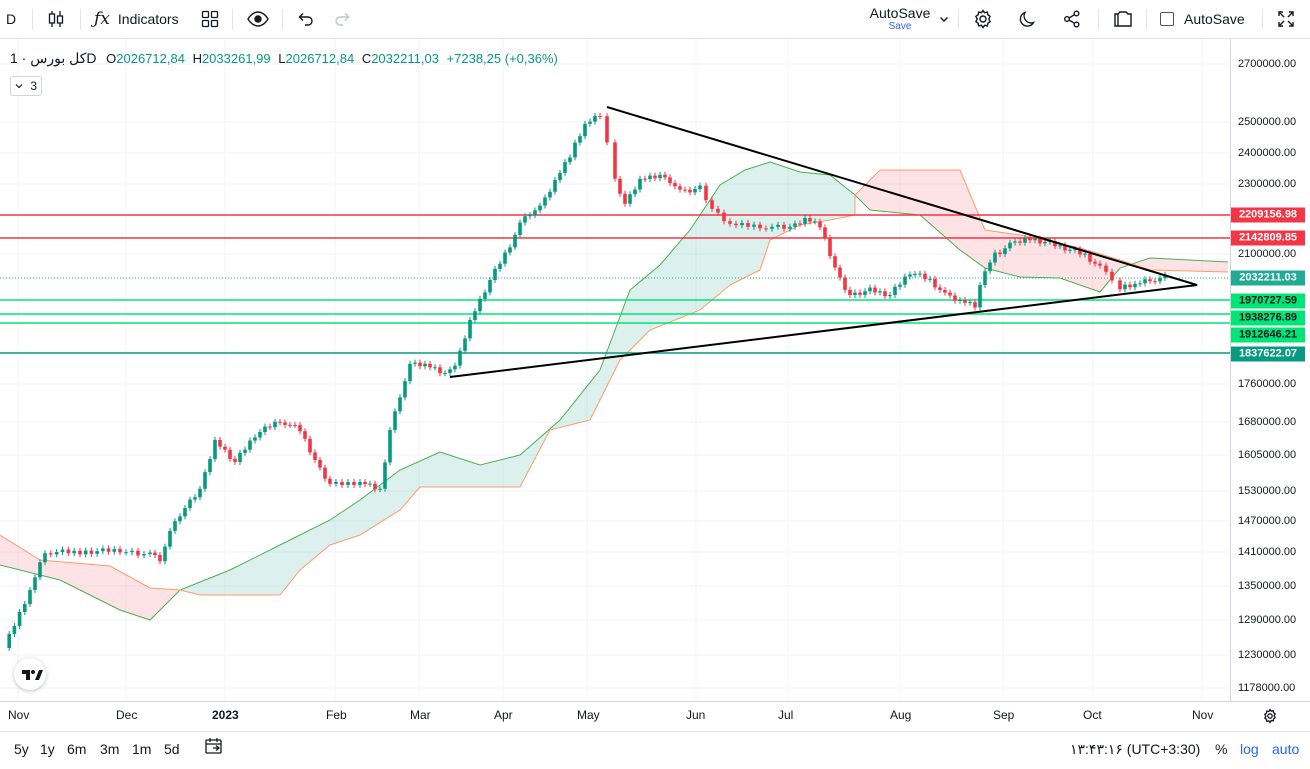 The height and width of the screenshot is (769, 1310). Describe the element at coordinates (11, 19) in the screenshot. I see `symbol-button: D` at that location.